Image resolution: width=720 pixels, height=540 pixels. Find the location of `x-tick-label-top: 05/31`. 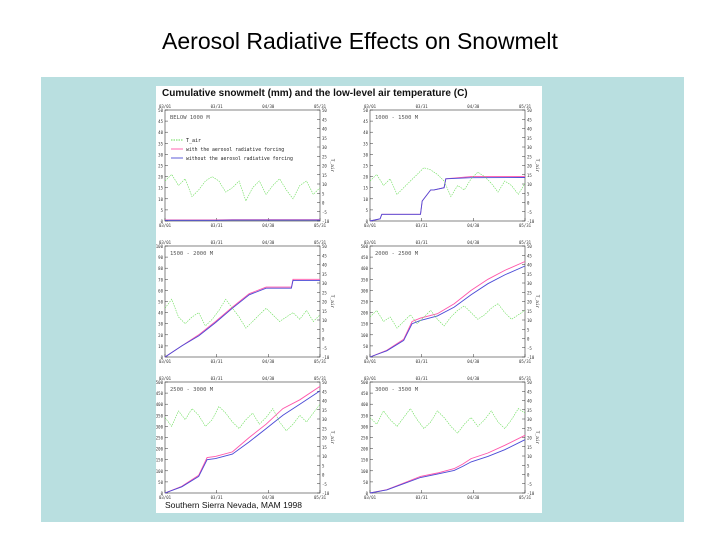

x-tick-label-top: 05/31 is located at coordinates (320, 242).